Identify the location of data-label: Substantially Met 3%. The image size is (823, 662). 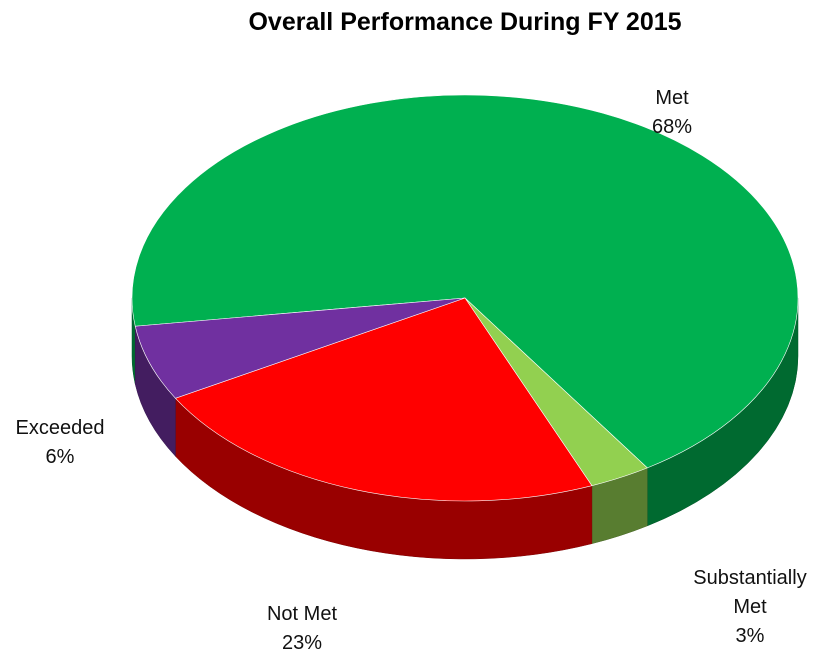
(746, 607).